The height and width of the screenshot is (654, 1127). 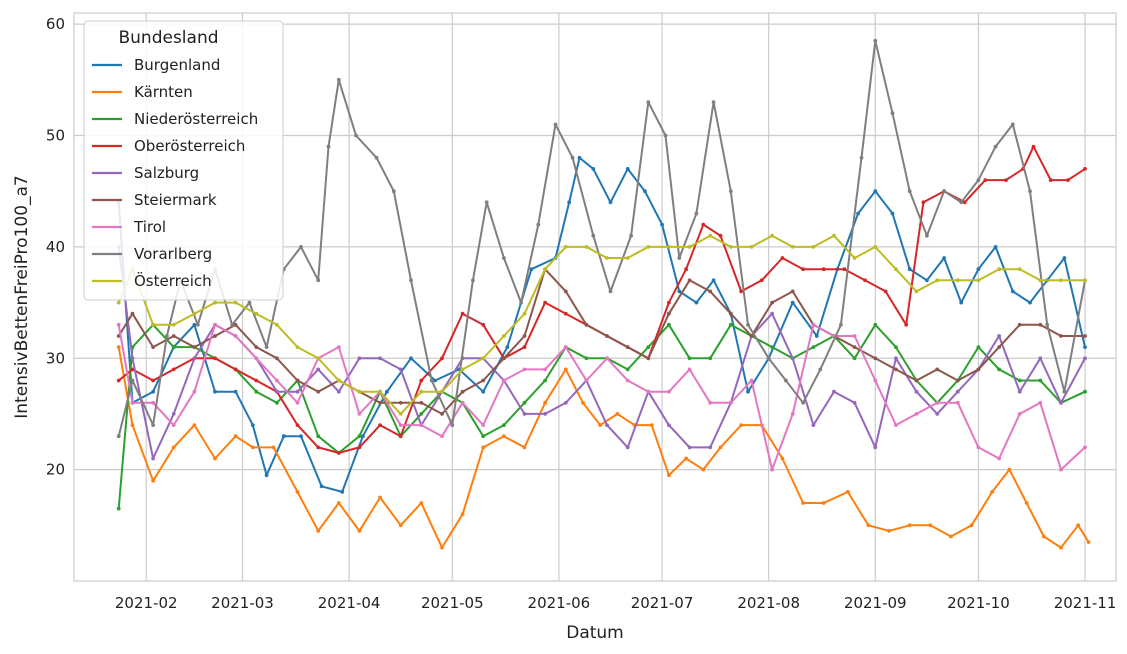 I want to click on x-tick-label: 2021-07, so click(x=662, y=603).